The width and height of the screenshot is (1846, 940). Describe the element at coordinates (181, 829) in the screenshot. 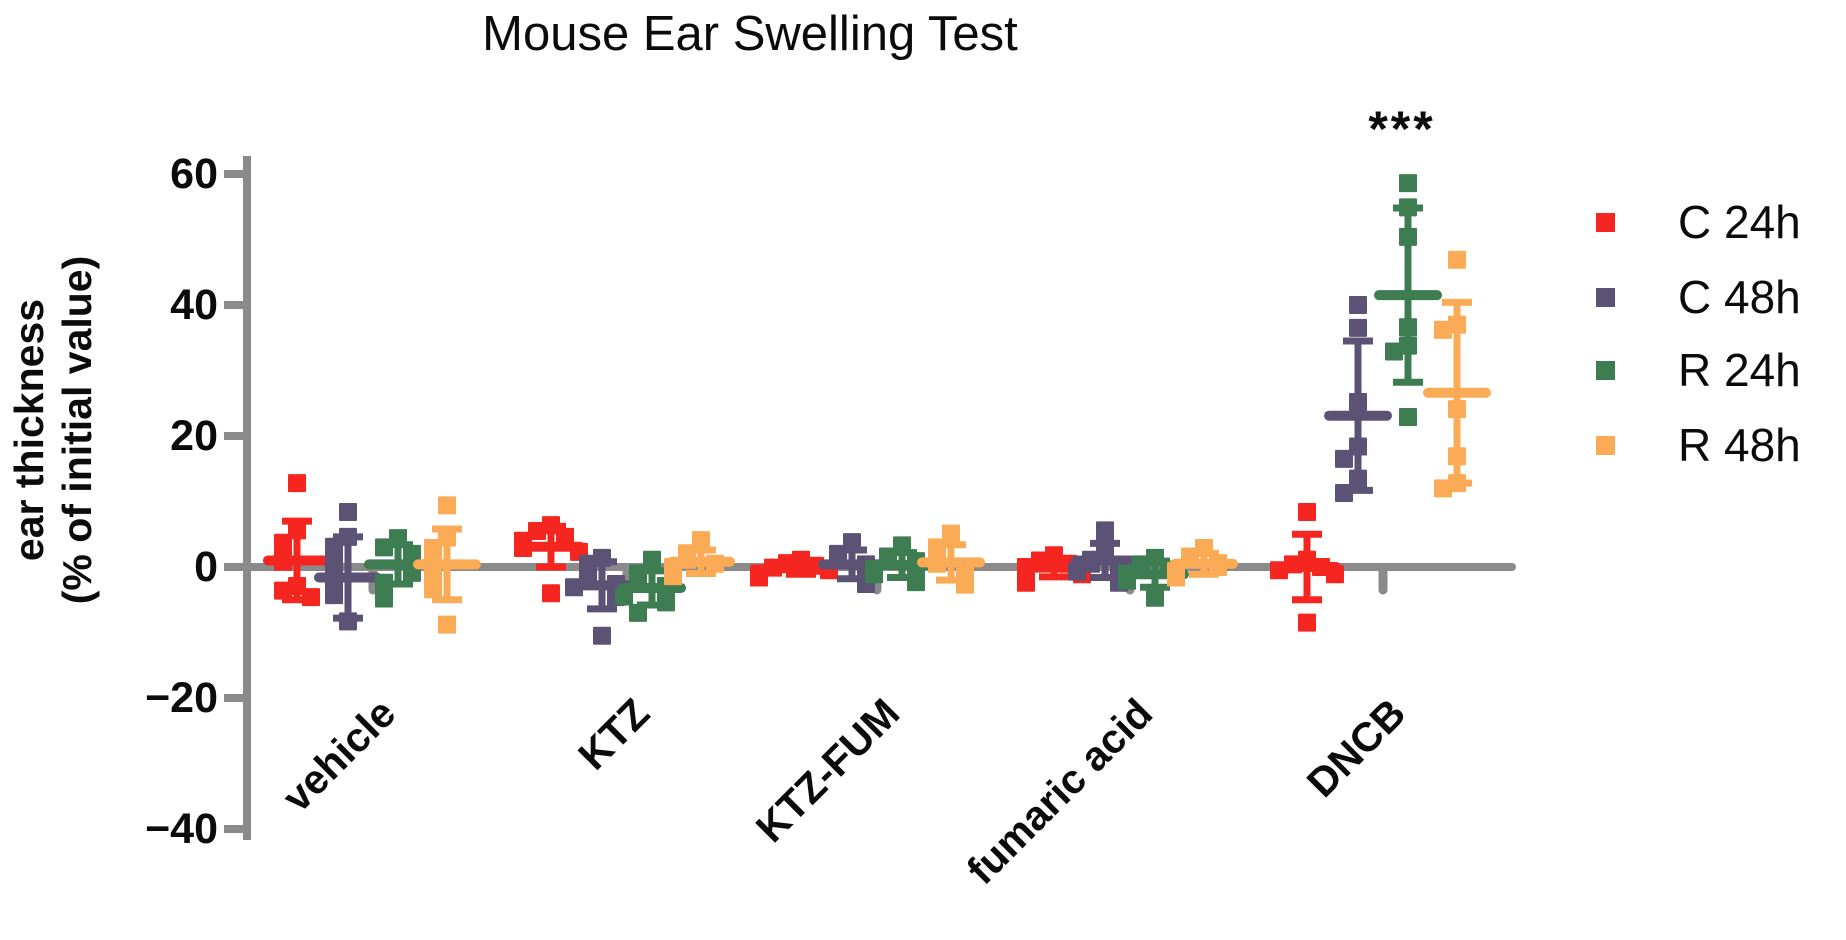

I see `y-tick-label: −40` at that location.